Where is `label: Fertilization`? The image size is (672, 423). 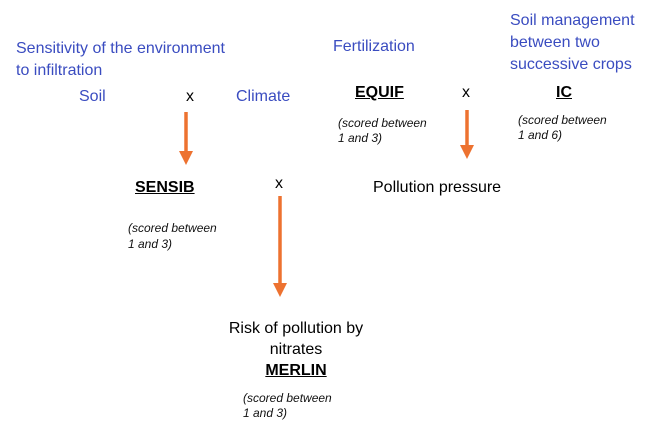
label: Fertilization is located at coordinates (374, 46).